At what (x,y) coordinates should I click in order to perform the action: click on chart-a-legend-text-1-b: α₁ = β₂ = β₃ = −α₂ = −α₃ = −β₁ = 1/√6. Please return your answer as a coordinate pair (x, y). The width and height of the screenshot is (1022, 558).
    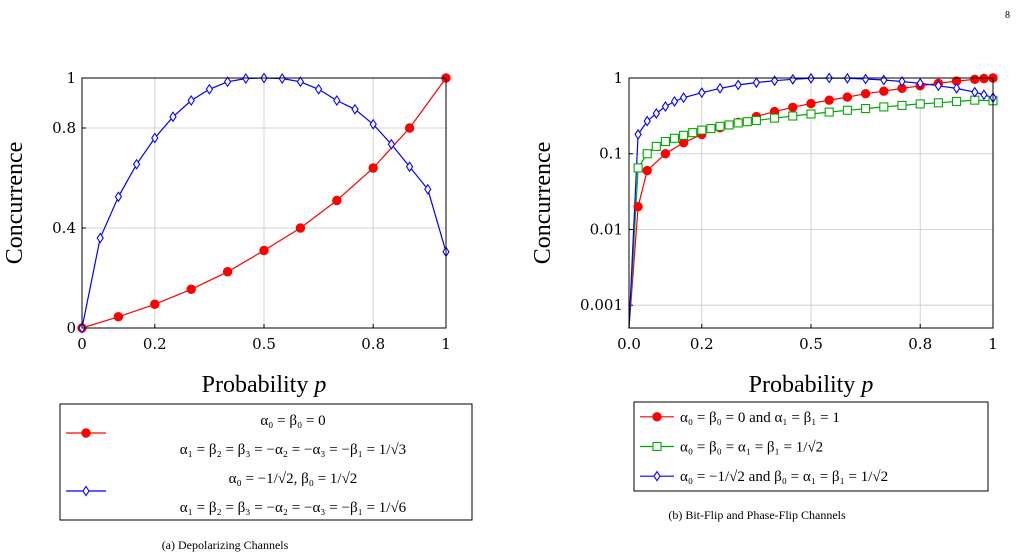
    Looking at the image, I should click on (293, 508).